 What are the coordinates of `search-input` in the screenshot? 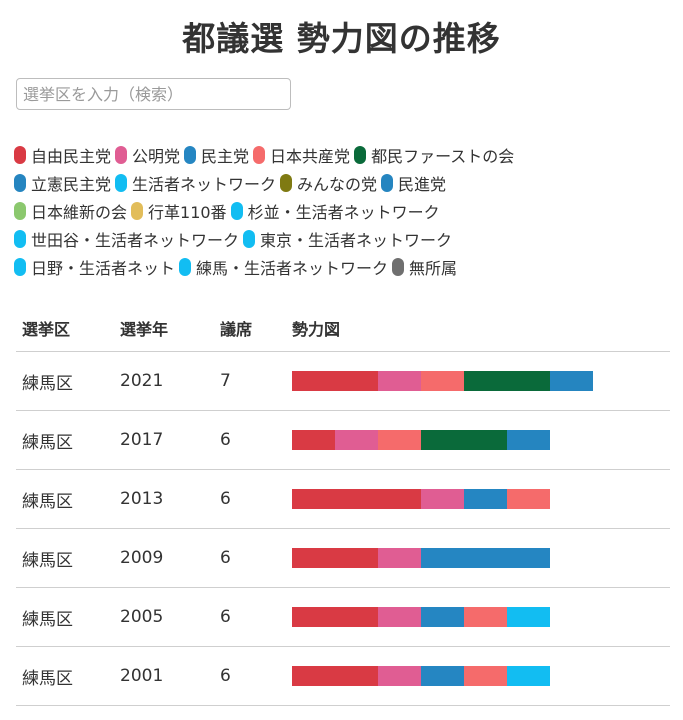 It's located at (153, 94).